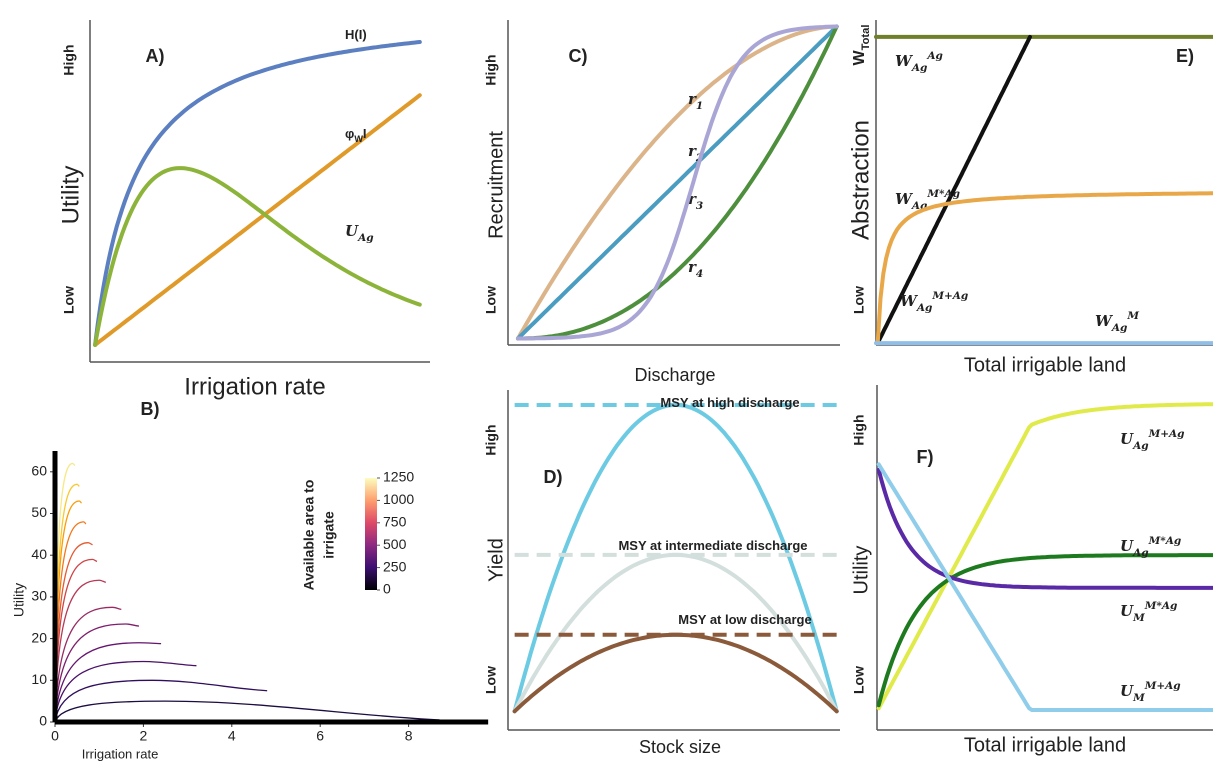 The height and width of the screenshot is (763, 1213). I want to click on series-label: UAgM+Ag, so click(1152, 440).